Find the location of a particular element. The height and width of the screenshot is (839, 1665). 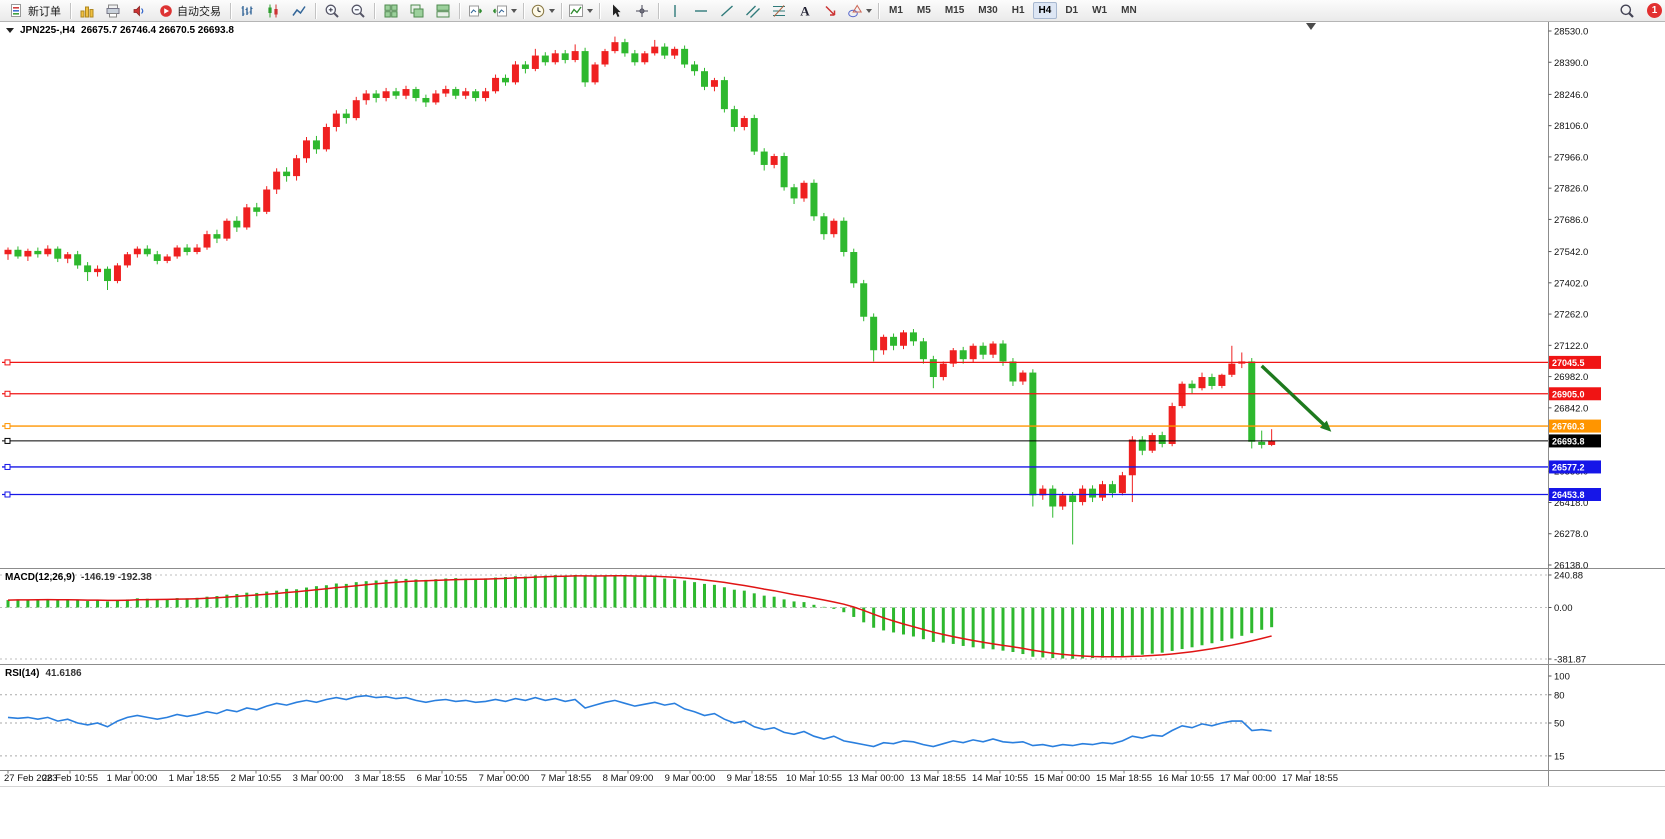

period-clock-button is located at coordinates (542, 10).